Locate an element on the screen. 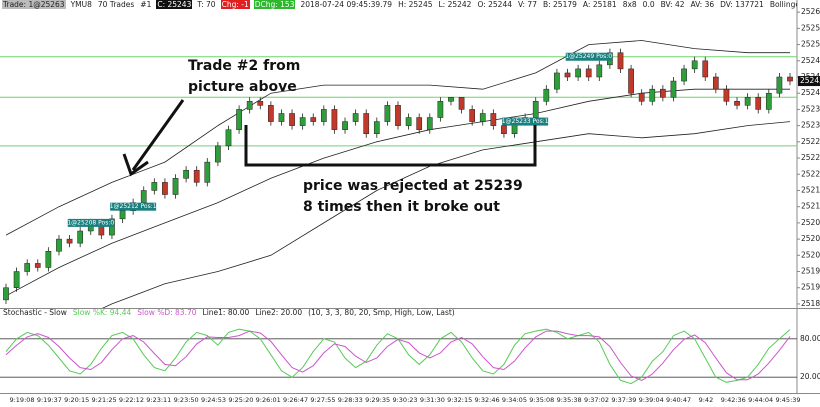 This screenshot has height=407, width=820. annotation-arrowhead is located at coordinates (135, 165).